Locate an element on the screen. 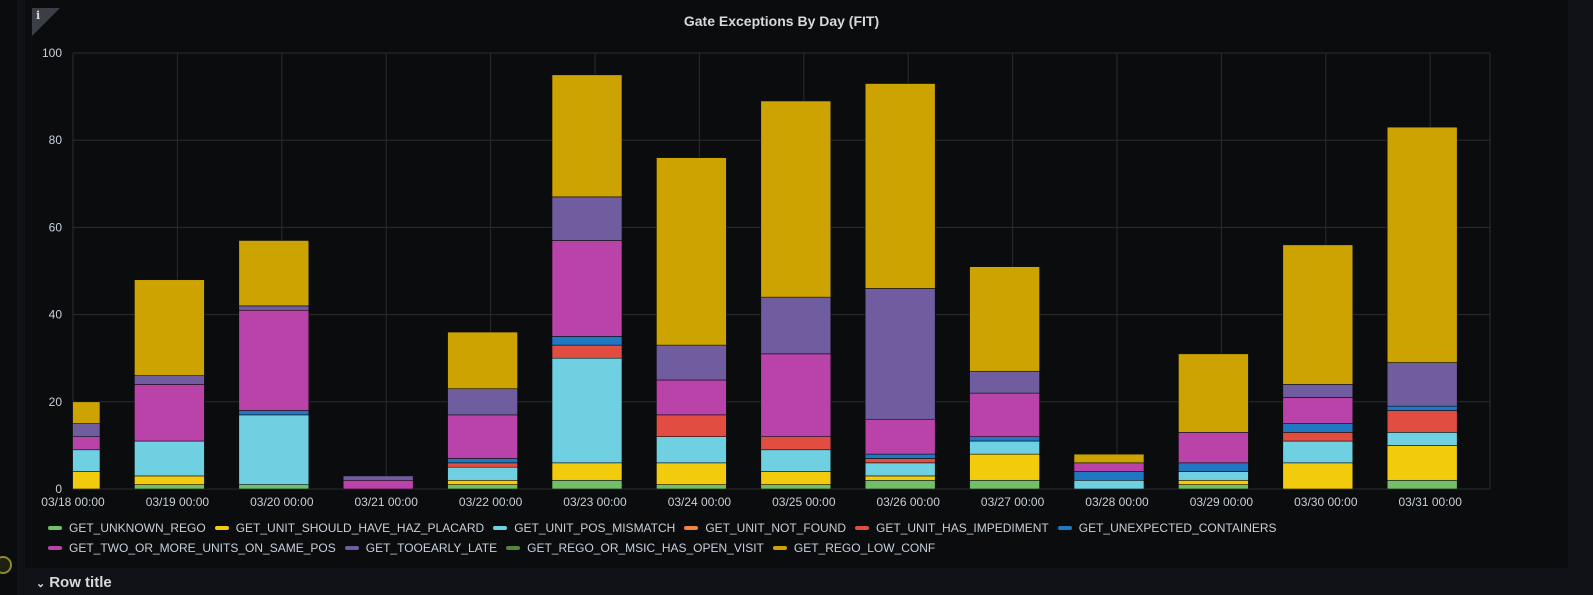 Image resolution: width=1593 pixels, height=595 pixels. x-tick-label: 03/28 00:00 is located at coordinates (1117, 502).